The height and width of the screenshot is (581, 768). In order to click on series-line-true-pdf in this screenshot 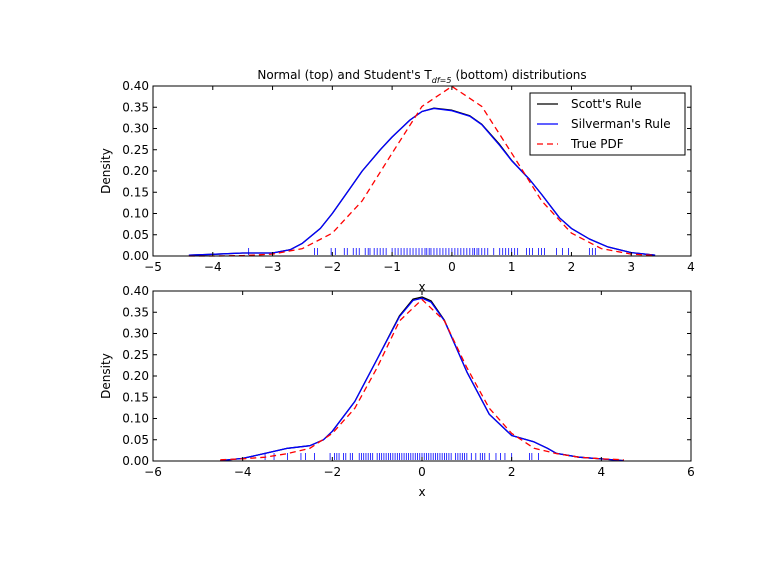, I will do `click(422, 379)`.